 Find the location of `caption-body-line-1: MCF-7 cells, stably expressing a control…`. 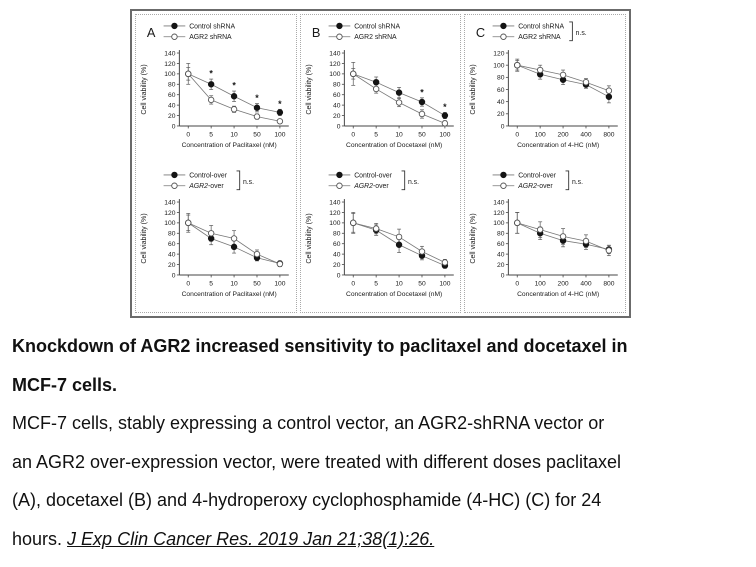

caption-body-line-1: MCF-7 cells, stably expressing a control… is located at coordinates (308, 423).